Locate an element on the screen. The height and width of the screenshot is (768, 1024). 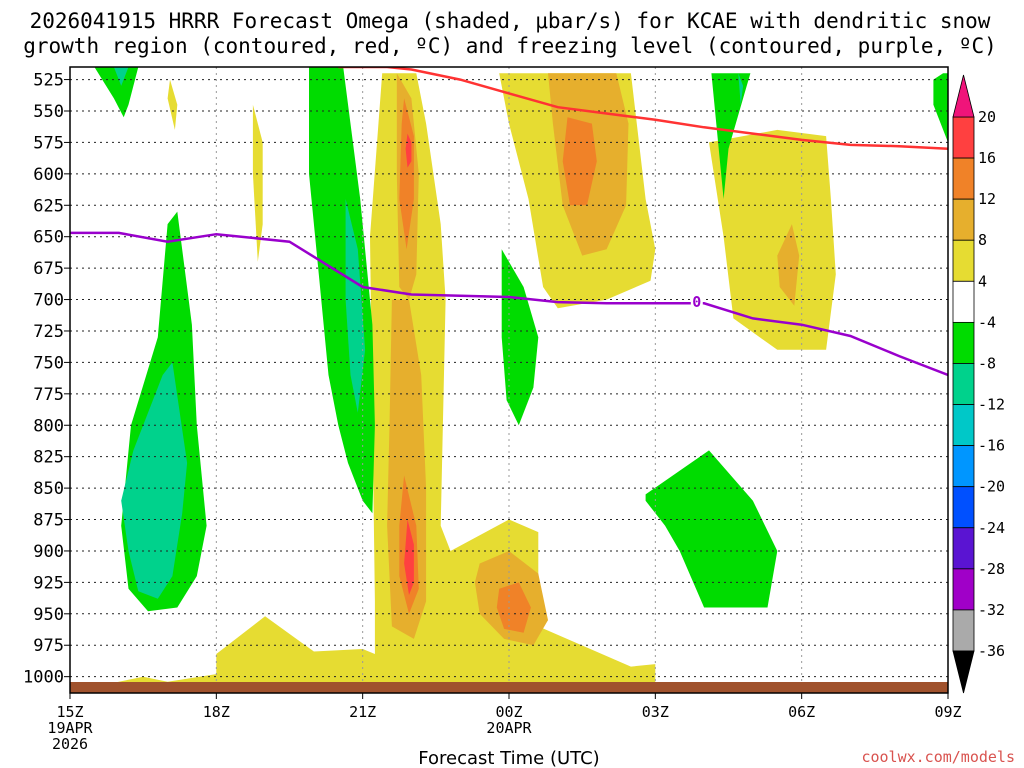
freezing-level-label: 0 is located at coordinates (696, 302).